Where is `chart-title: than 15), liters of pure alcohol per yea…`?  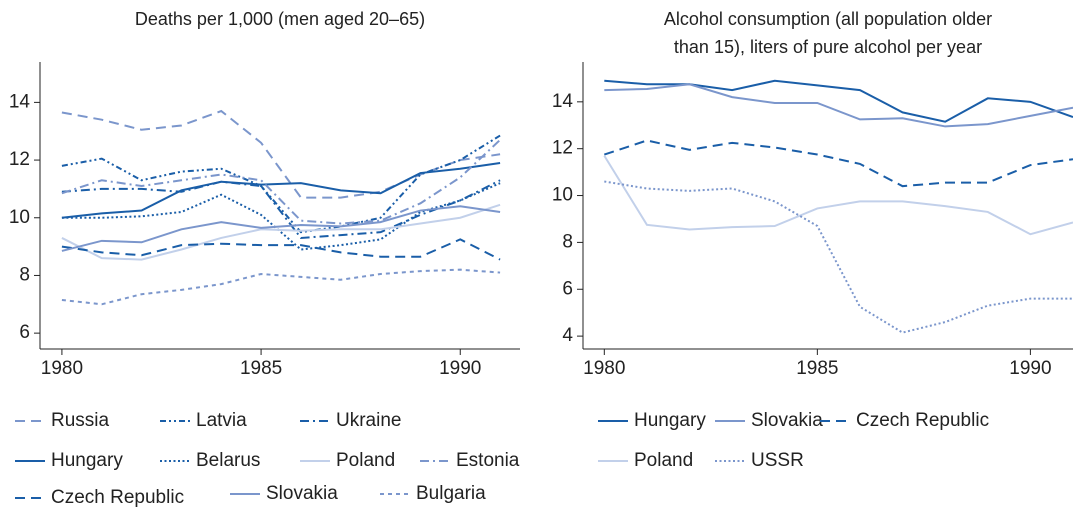
chart-title: than 15), liters of pure alcohol per yea… is located at coordinates (828, 47).